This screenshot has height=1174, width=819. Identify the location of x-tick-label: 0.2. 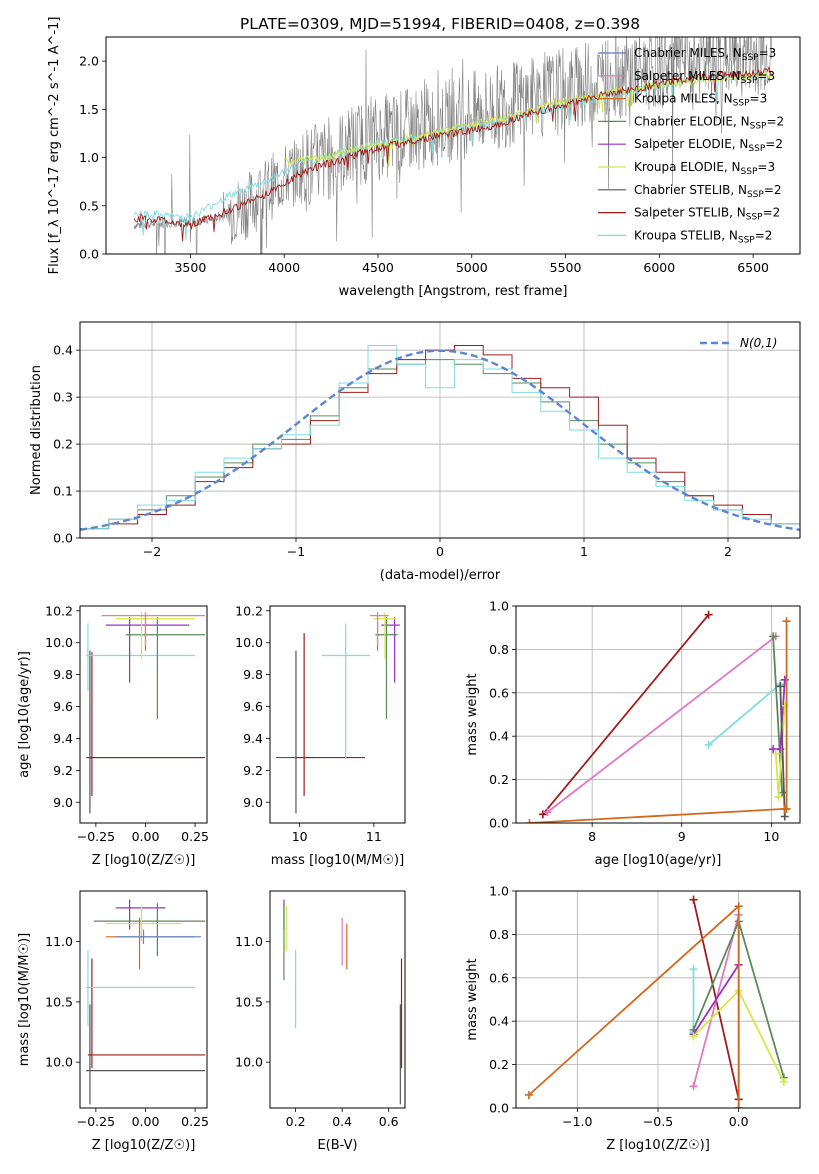
(296, 1121).